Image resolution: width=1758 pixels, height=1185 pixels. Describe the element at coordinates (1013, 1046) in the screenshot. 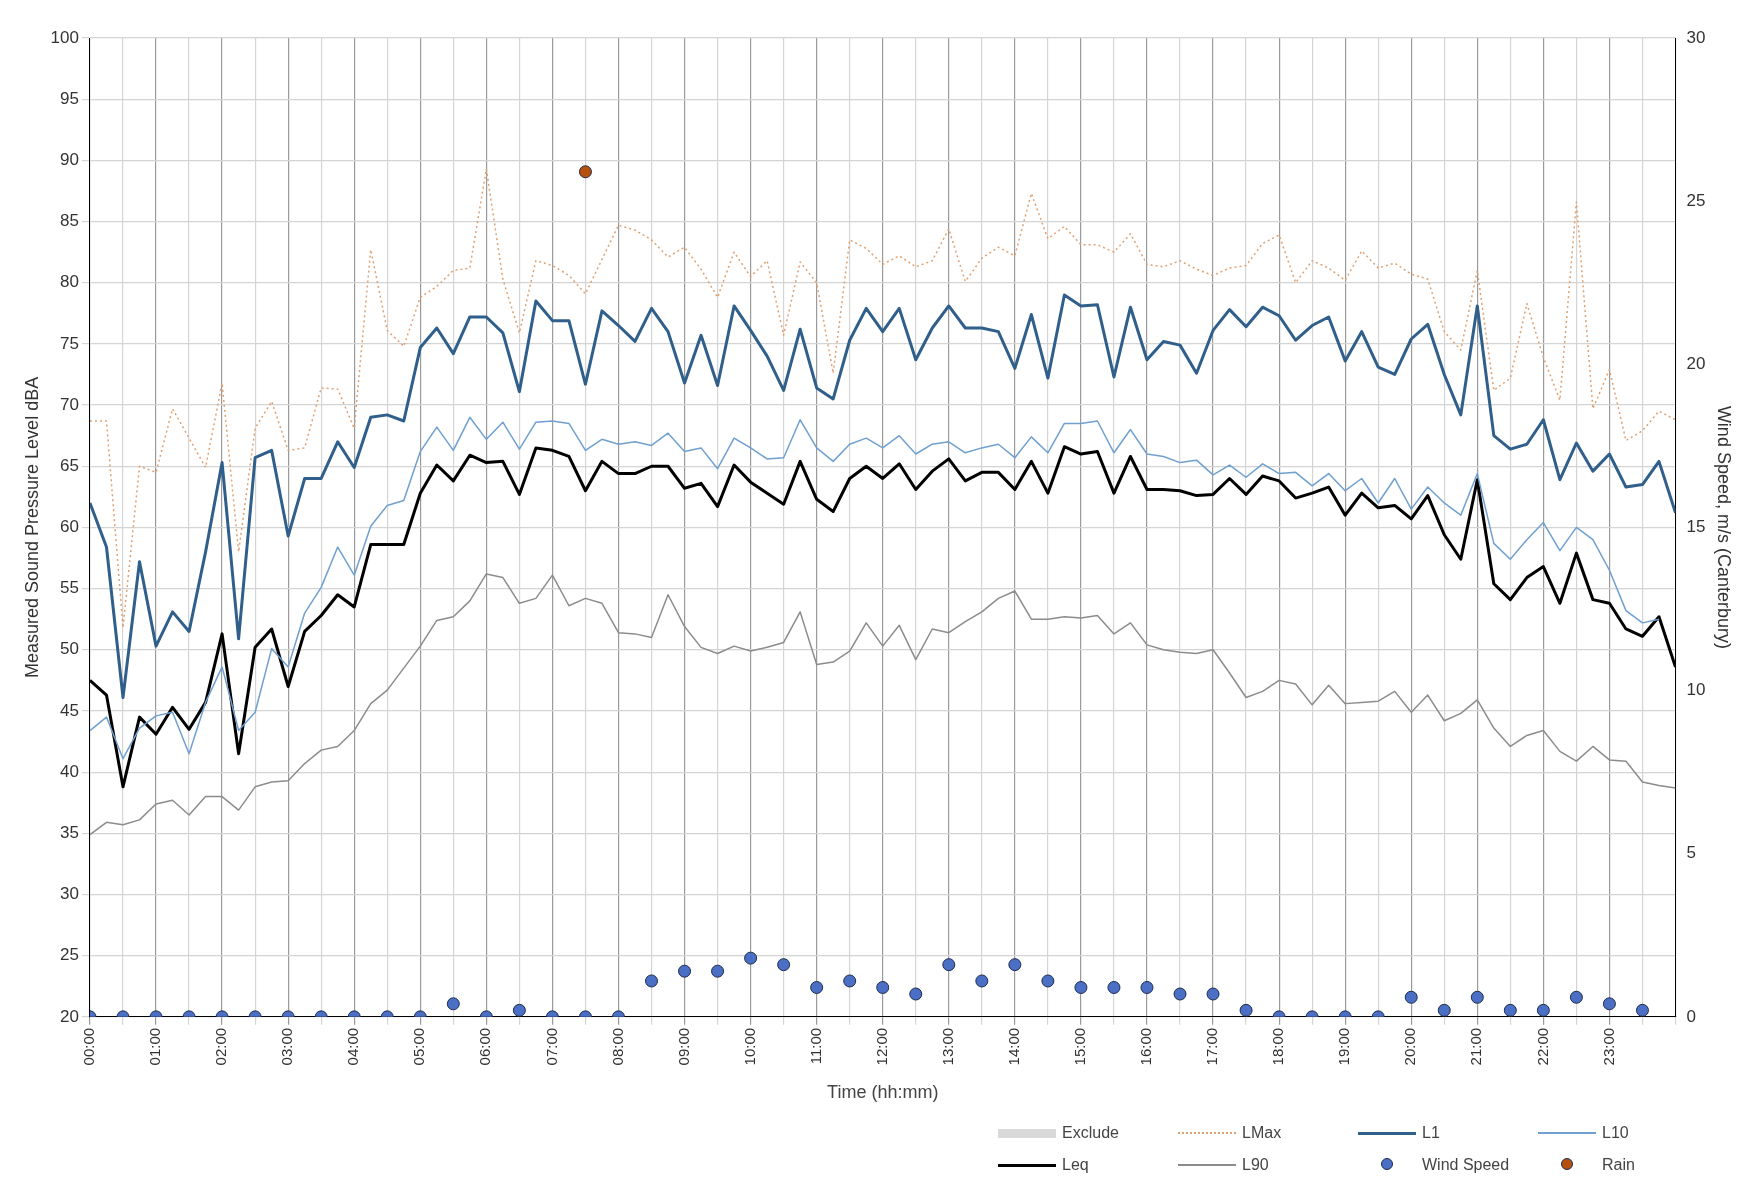

I see `x-tick-label: 14:00` at that location.